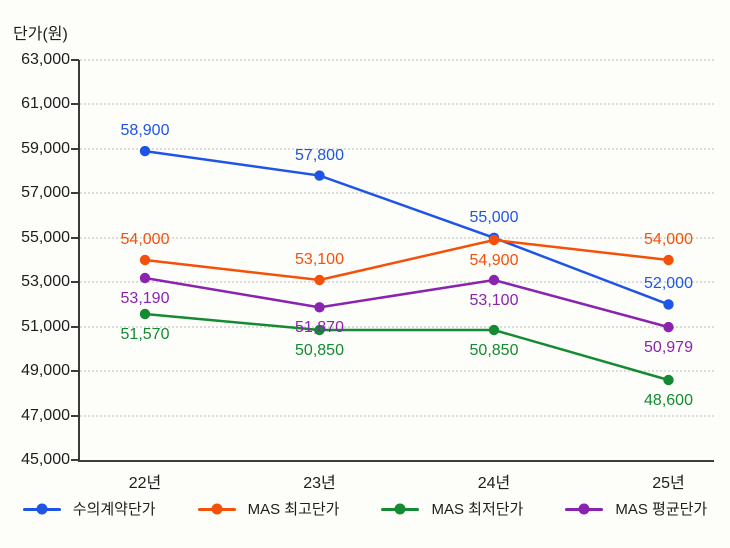 The image size is (730, 548). I want to click on y-tick-label: 51,000, so click(45, 326).